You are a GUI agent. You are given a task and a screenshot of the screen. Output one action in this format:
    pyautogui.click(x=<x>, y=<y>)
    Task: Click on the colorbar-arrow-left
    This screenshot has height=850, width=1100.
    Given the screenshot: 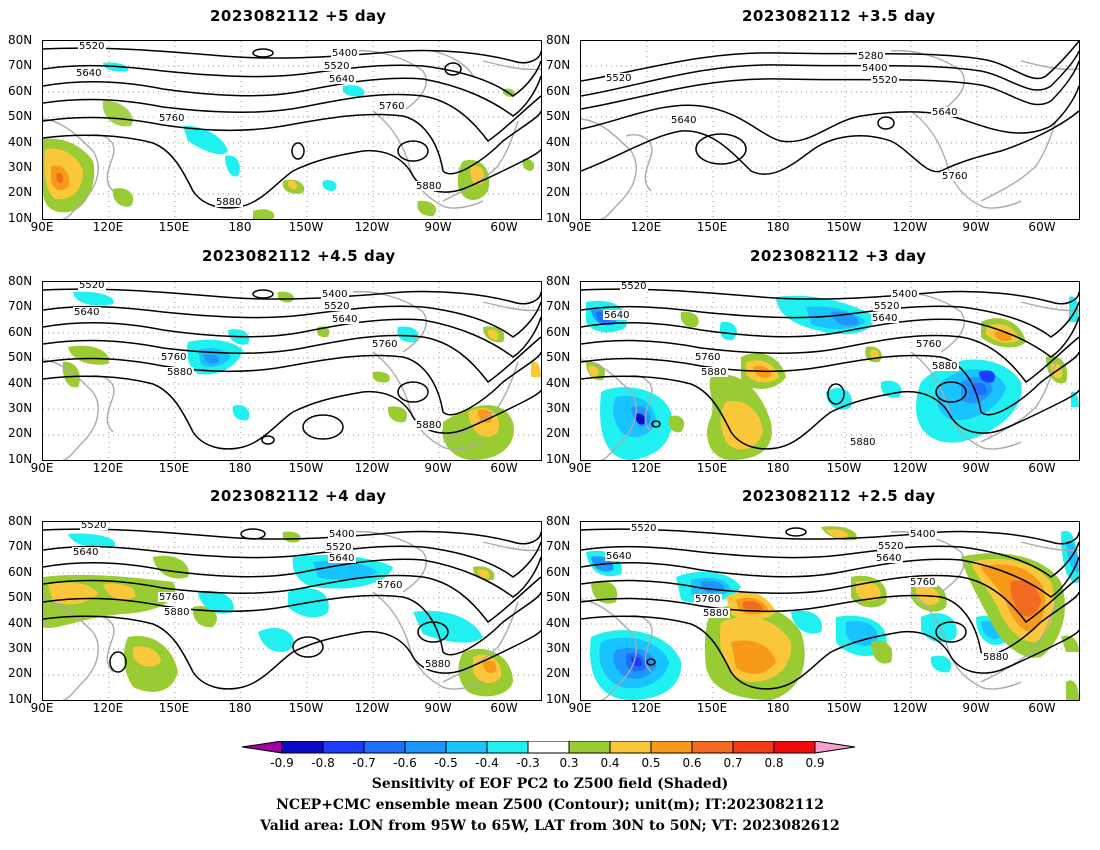 What is the action you would take?
    pyautogui.click(x=262, y=747)
    